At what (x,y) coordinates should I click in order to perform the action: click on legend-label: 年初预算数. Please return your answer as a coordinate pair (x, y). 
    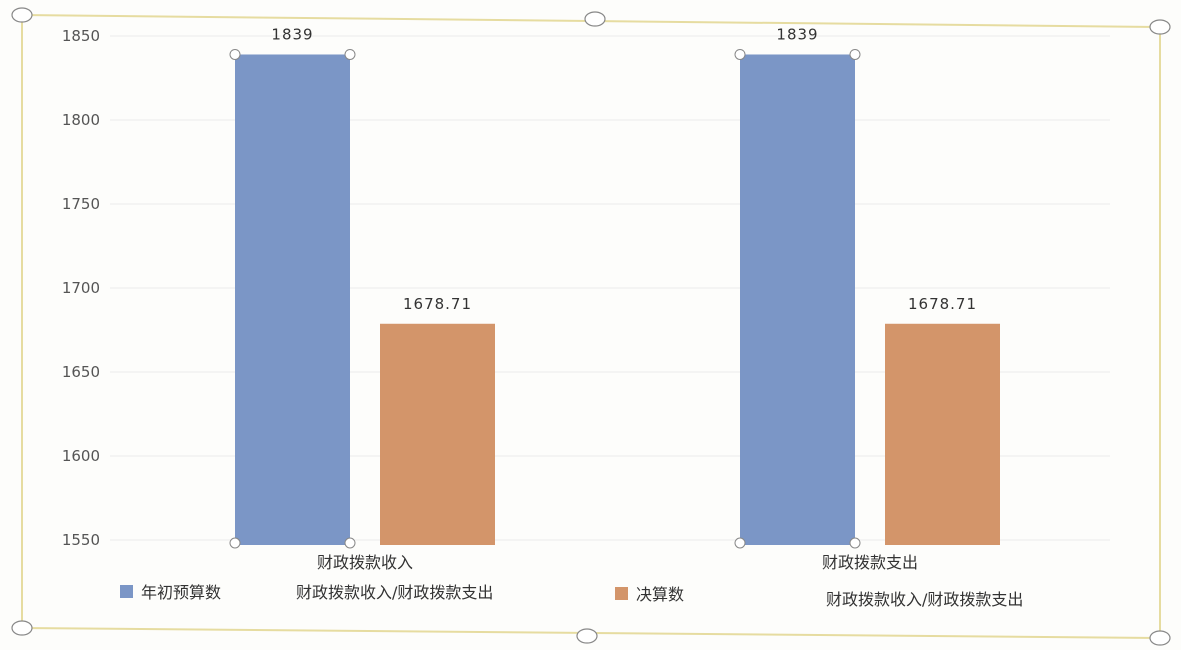
    Looking at the image, I should click on (181, 592).